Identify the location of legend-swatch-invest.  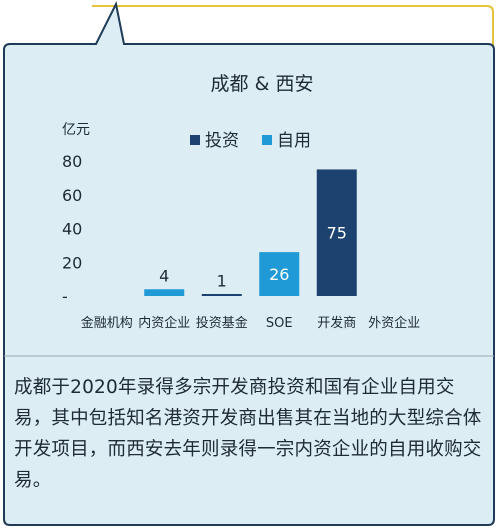
(195, 140).